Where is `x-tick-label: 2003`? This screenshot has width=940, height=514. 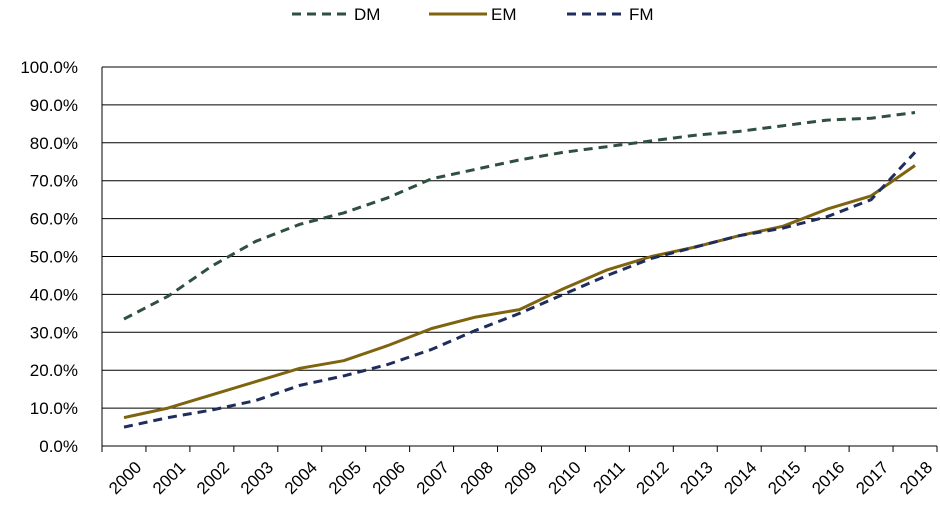 x-tick-label: 2003 is located at coordinates (257, 478).